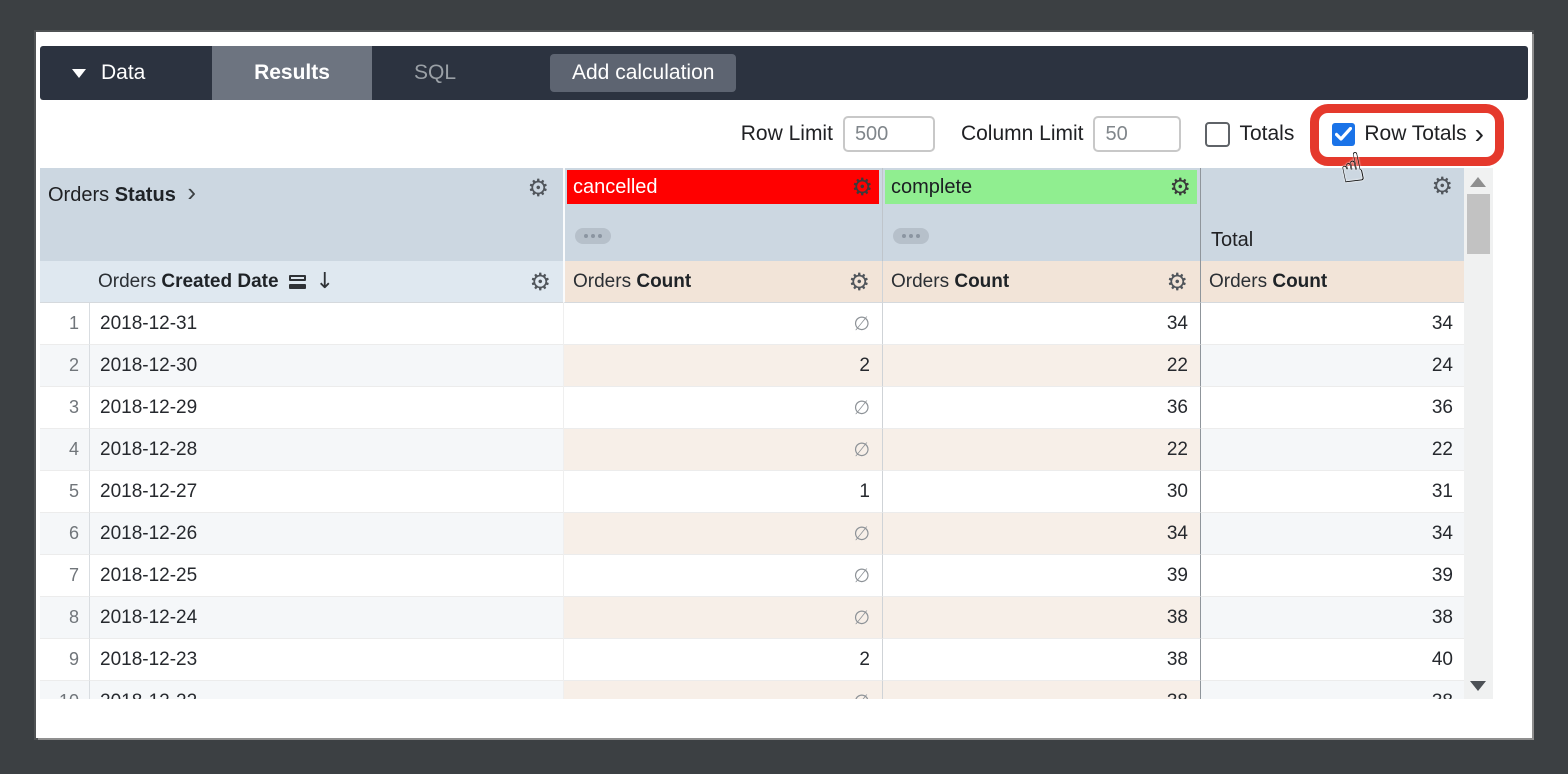 This screenshot has width=1568, height=774. Describe the element at coordinates (1332, 408) in the screenshot. I see `row-total-cell: 36` at that location.